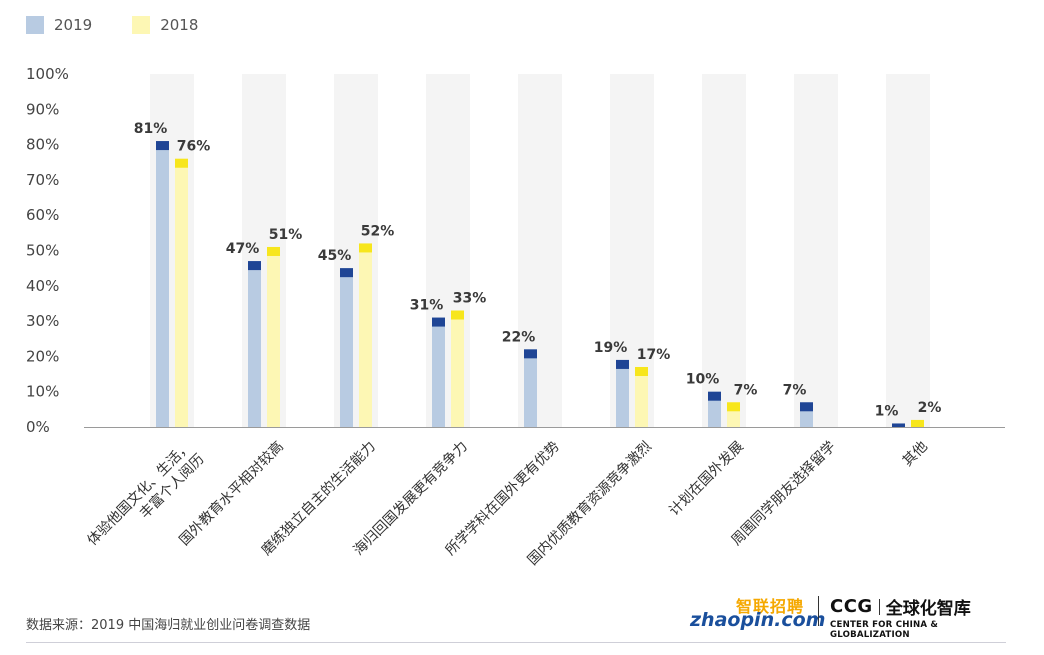 The width and height of the screenshot is (1044, 655). Describe the element at coordinates (758, 620) in the screenshot. I see `zhaopin-logo-en: zhaopin.com` at that location.